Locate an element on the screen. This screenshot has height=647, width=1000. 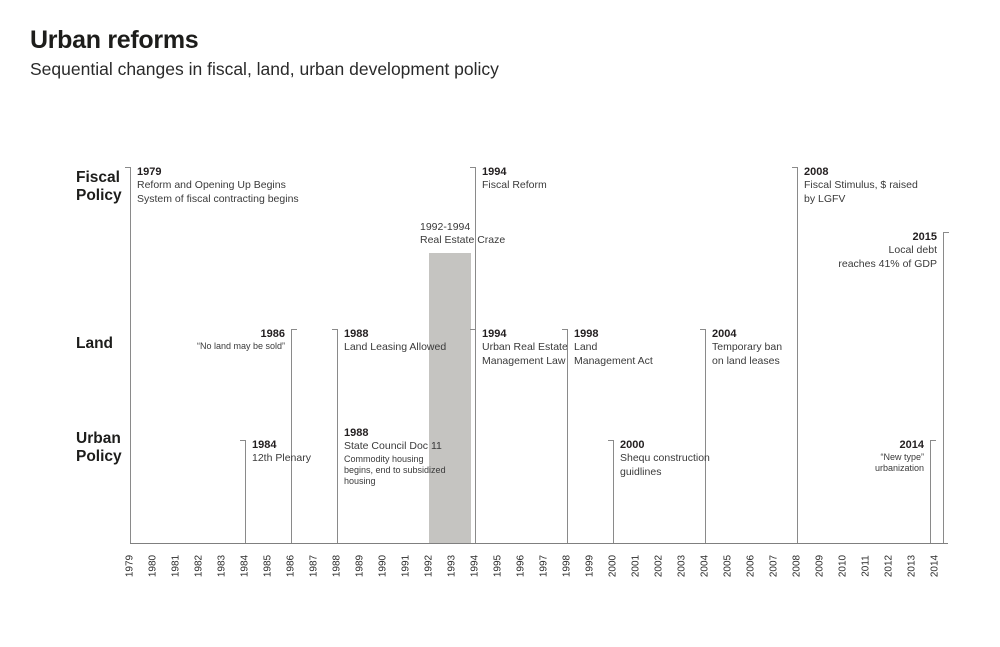
event-subtext-line: “No land may be sold” is located at coordinates (240, 346).